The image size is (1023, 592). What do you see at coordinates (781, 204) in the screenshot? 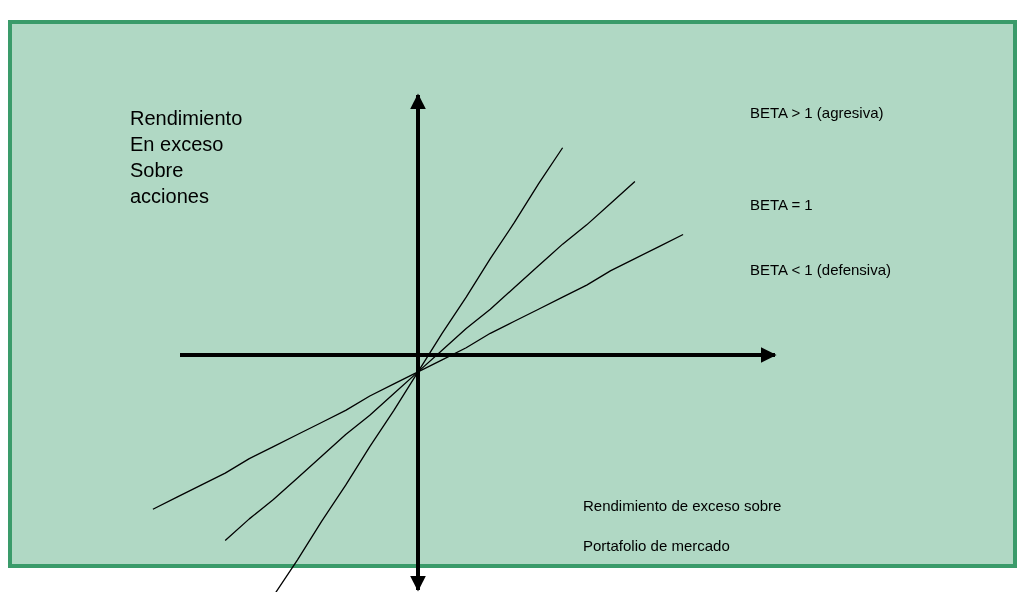
I see `text: BETA = 1` at bounding box center [781, 204].